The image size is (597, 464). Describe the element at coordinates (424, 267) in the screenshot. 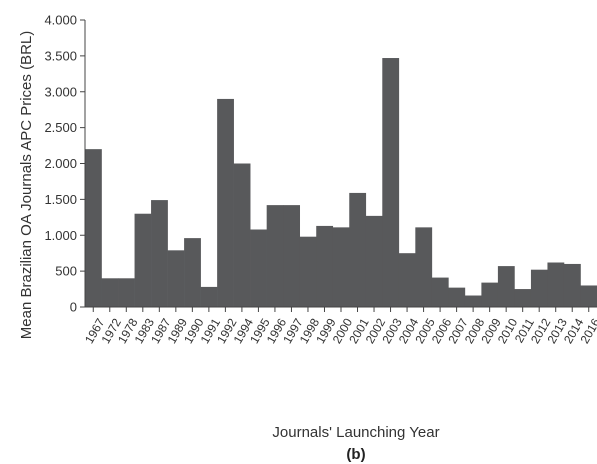

I see `bar-2005` at that location.